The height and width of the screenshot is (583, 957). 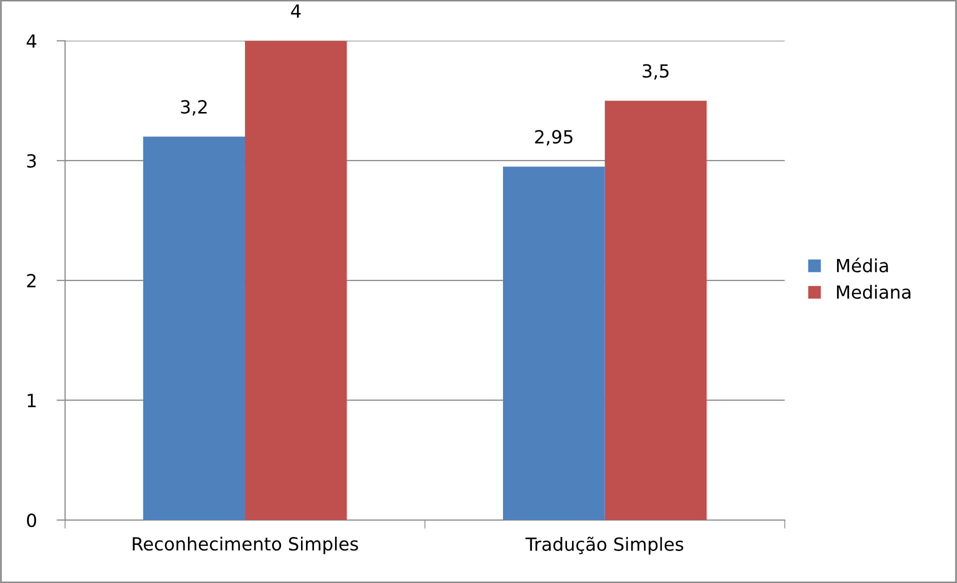 I want to click on y-tick-label: 1, so click(x=32, y=401).